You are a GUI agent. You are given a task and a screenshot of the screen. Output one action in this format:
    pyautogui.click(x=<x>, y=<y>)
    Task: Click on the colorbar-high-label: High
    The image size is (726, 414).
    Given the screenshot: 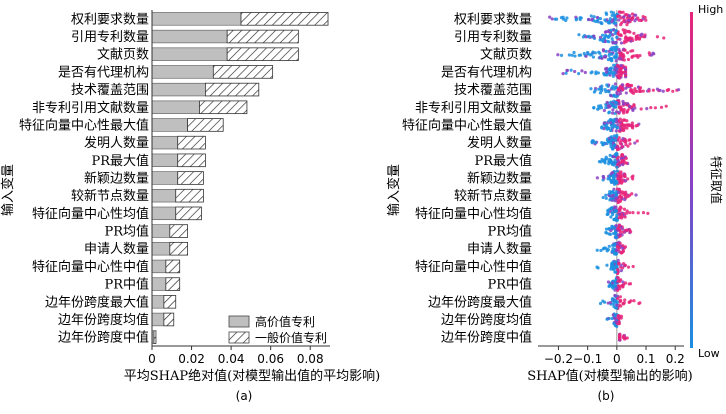 What is the action you would take?
    pyautogui.click(x=710, y=9)
    